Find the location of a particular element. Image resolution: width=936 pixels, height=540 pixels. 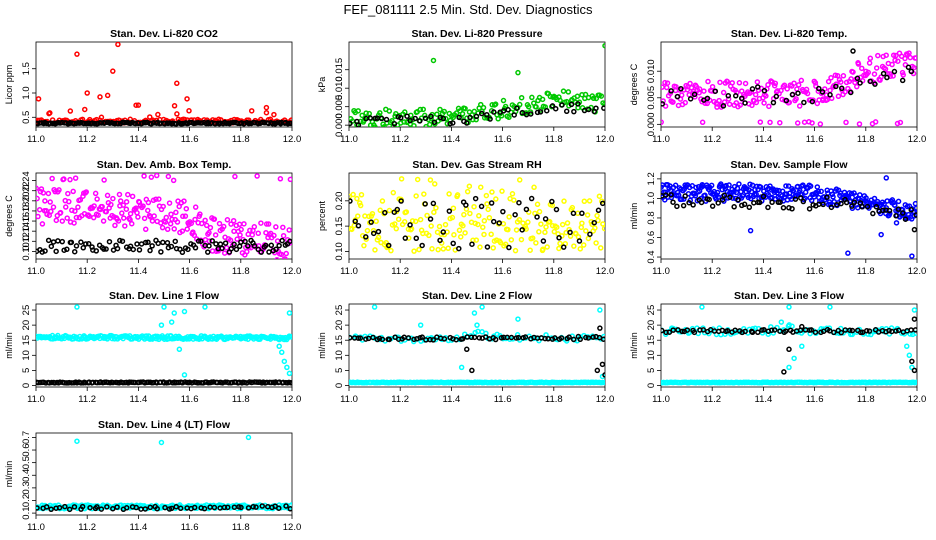

y-tick-label: 25 is located at coordinates (651, 310).